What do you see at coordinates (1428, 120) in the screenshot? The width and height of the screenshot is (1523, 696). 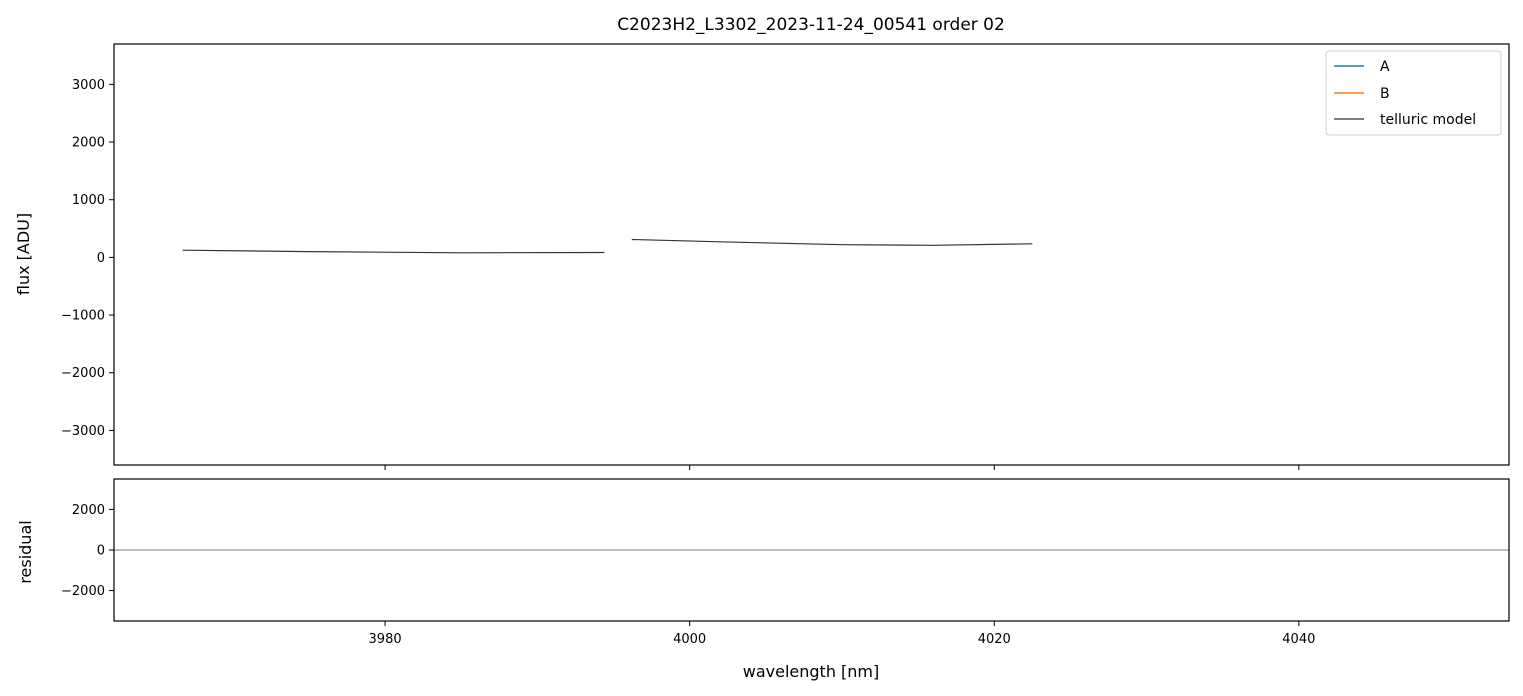 I see `legend-label-telluric-model: telluric model` at bounding box center [1428, 120].